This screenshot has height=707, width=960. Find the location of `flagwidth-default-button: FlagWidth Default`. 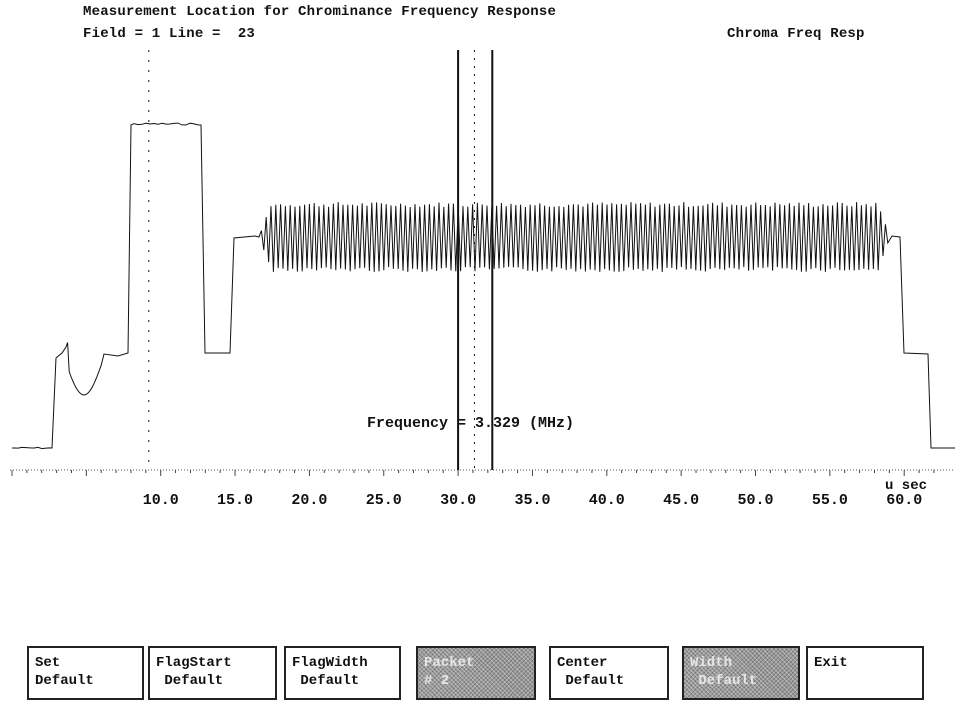

flagwidth-default-button: FlagWidth Default is located at coordinates (342, 673).